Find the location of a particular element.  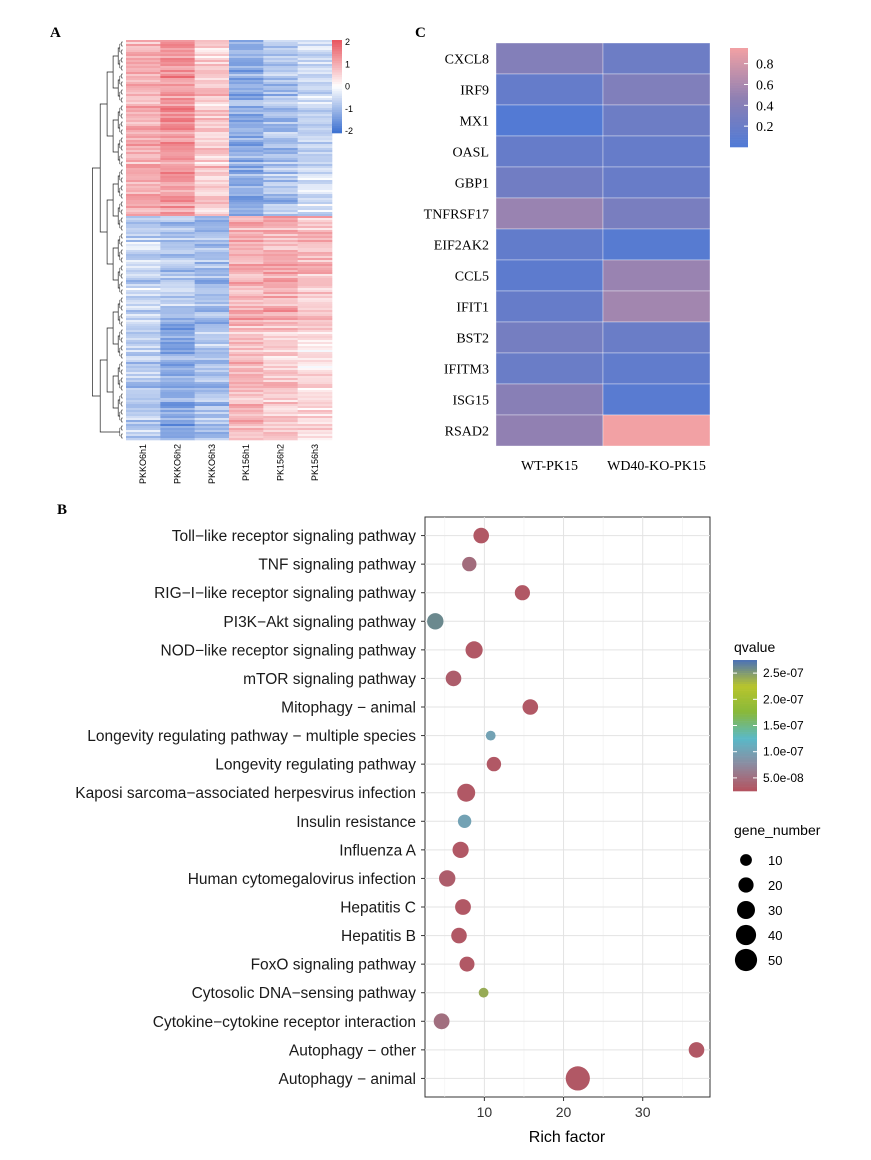

heatmap-c-row-label: IRF9 is located at coordinates (474, 91).